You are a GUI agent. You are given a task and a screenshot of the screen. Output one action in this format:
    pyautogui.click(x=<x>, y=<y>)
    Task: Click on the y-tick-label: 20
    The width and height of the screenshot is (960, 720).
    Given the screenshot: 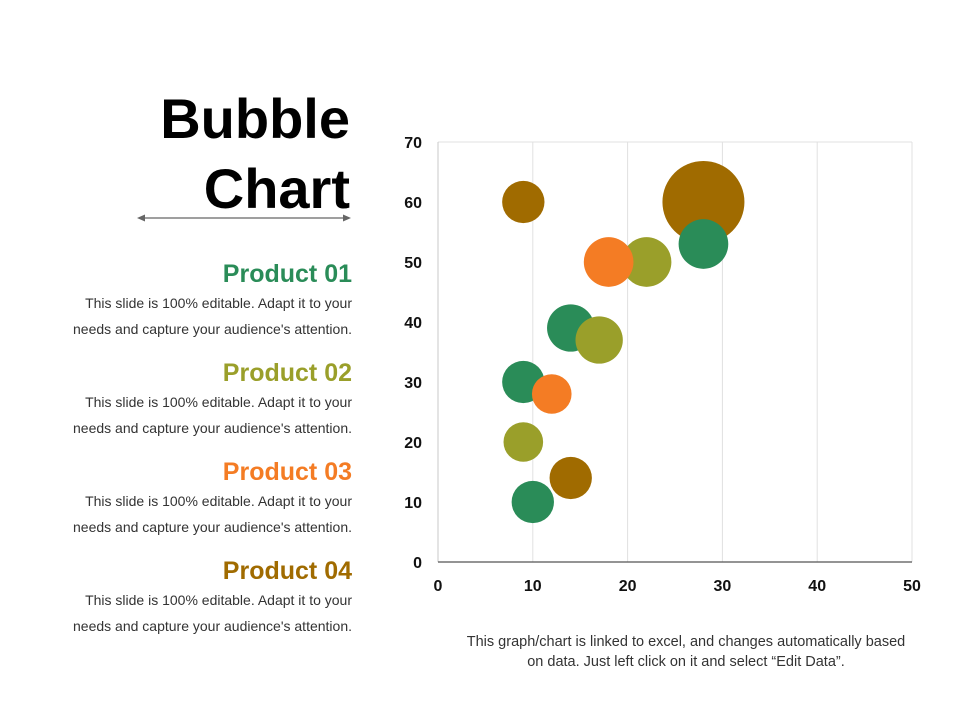 What is the action you would take?
    pyautogui.click(x=413, y=443)
    